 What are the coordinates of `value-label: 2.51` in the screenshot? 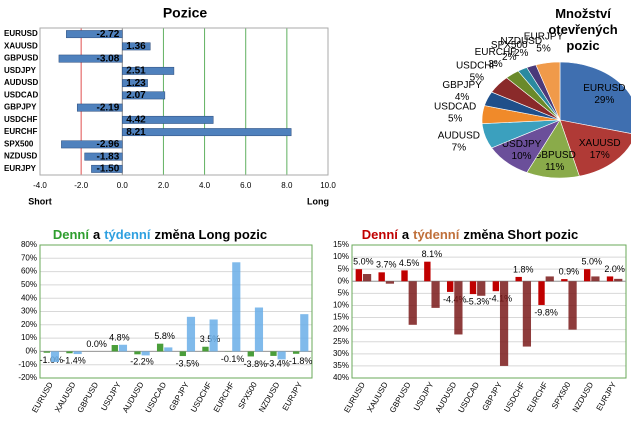 It's located at (136, 71).